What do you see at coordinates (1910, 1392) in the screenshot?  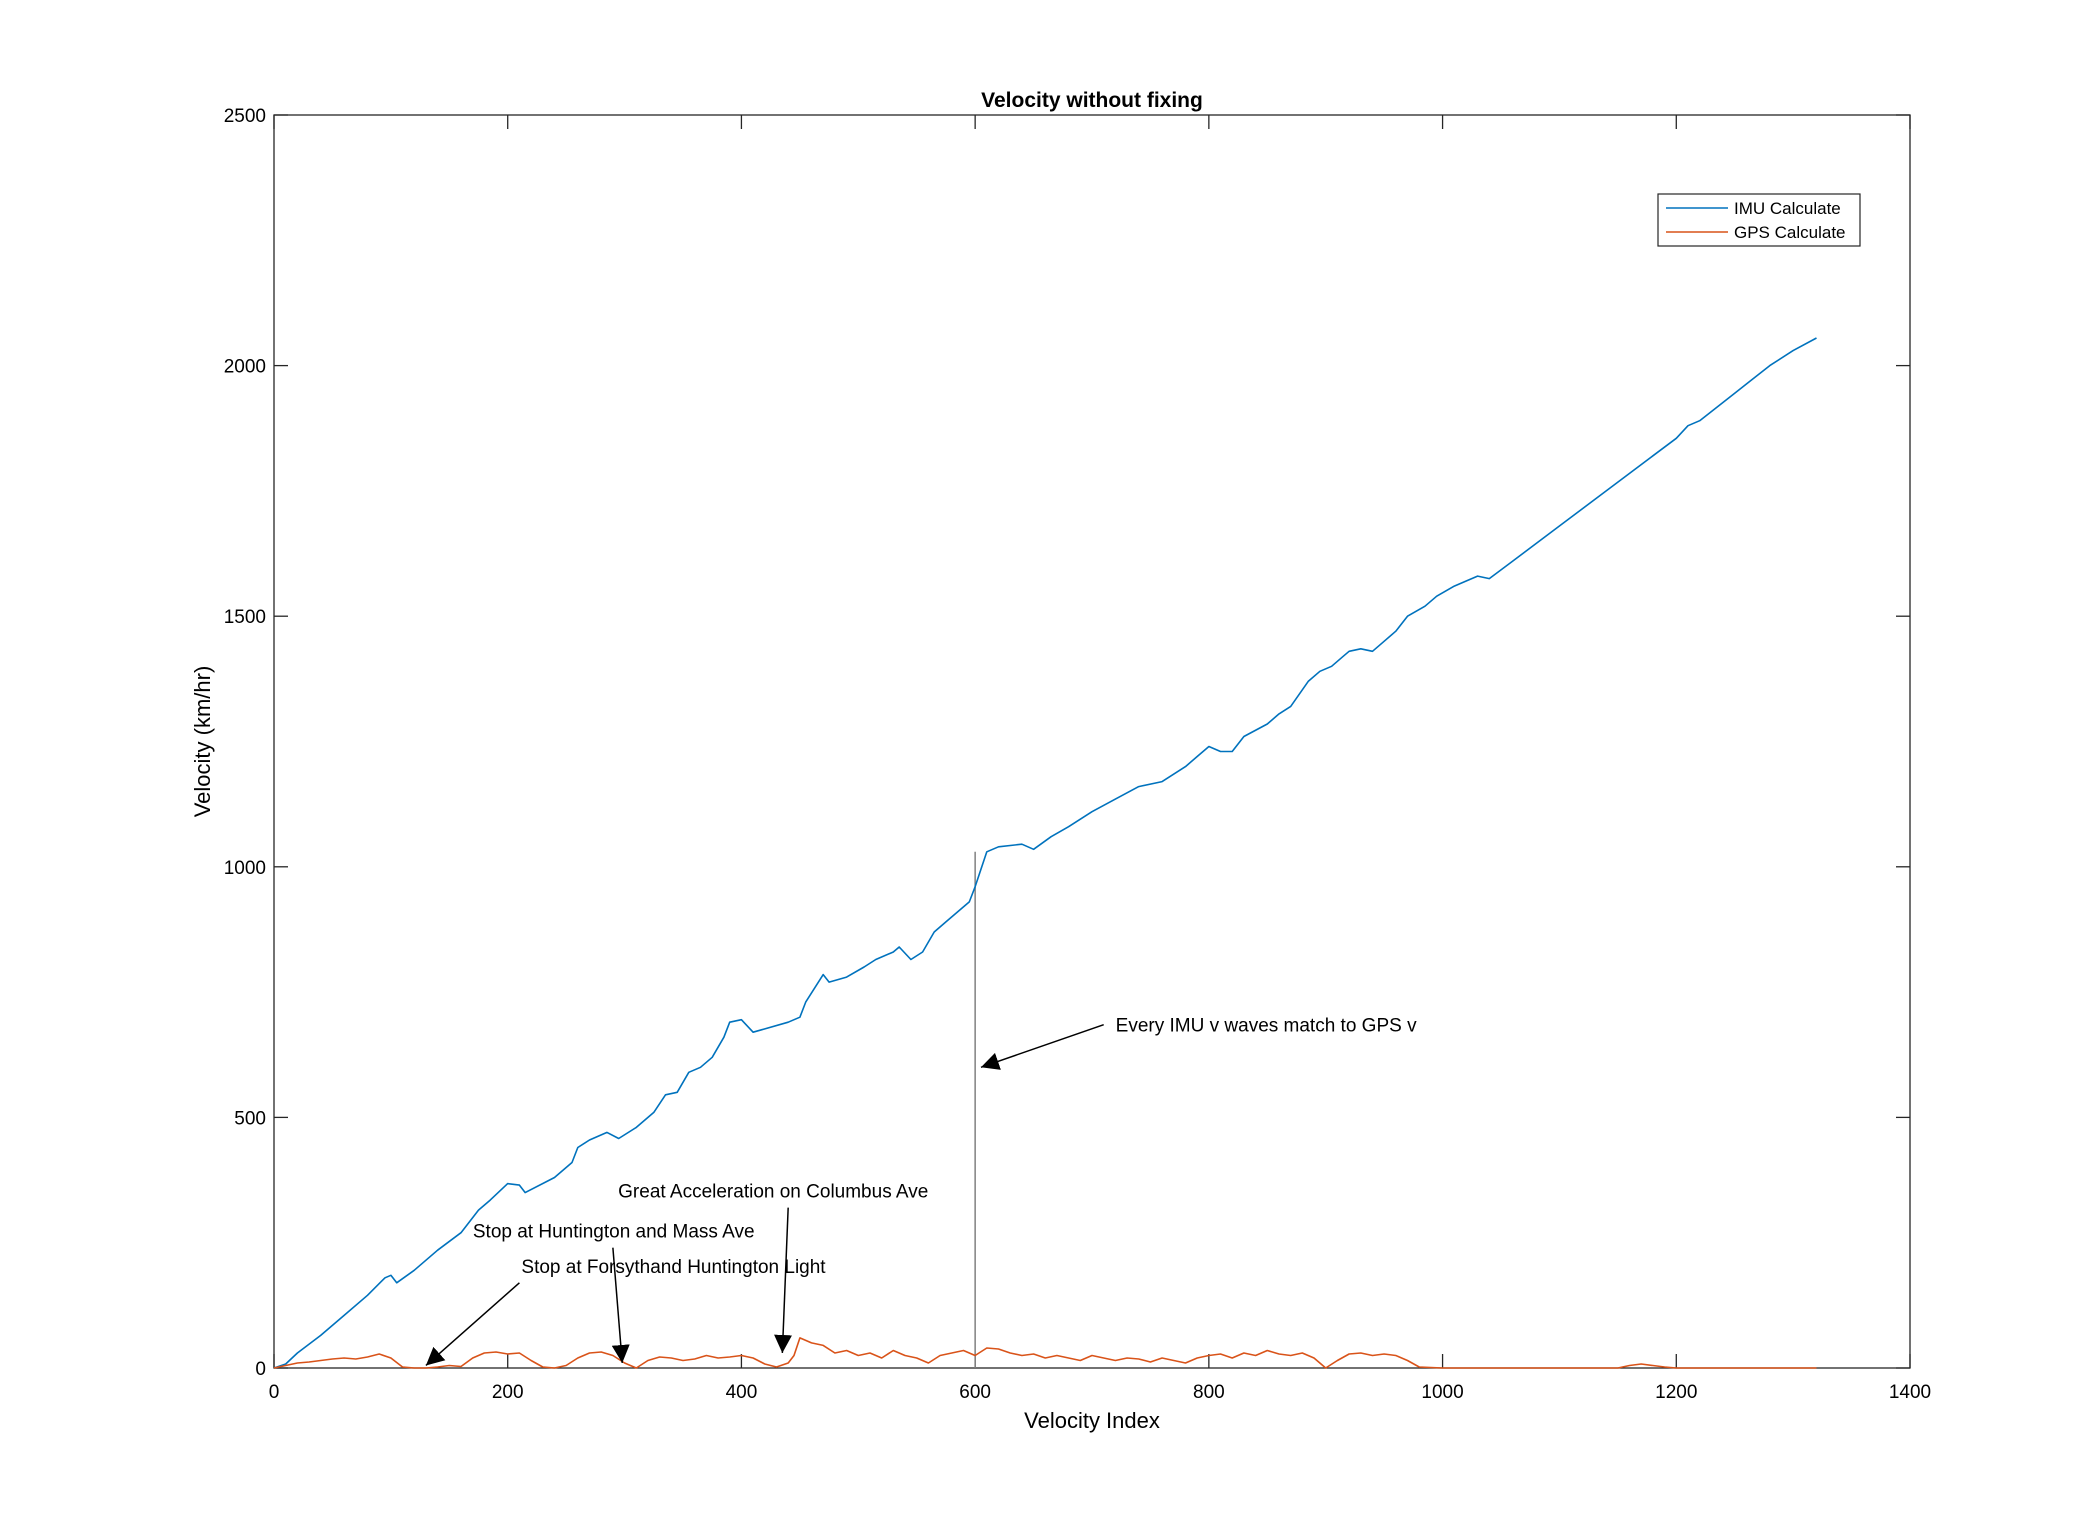 I see `x-tick-label: 1400` at bounding box center [1910, 1392].